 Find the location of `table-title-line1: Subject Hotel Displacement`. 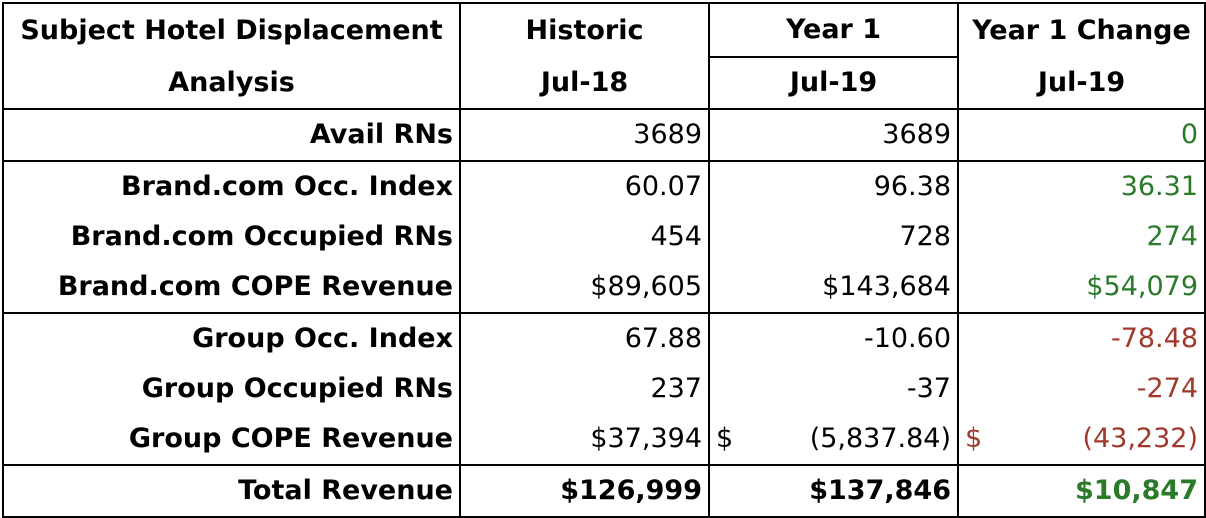

table-title-line1: Subject Hotel Displacement is located at coordinates (231, 29).